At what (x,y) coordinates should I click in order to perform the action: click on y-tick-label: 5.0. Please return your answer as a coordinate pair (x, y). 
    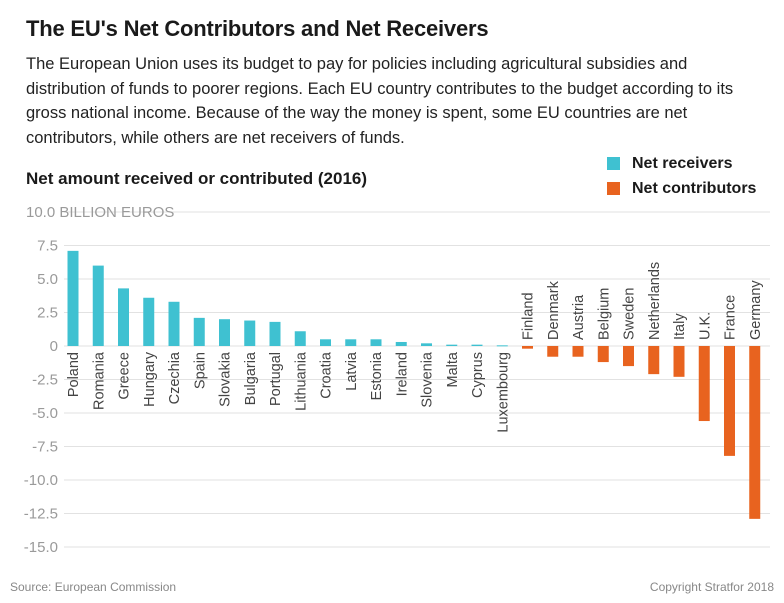
    Looking at the image, I should click on (47, 279).